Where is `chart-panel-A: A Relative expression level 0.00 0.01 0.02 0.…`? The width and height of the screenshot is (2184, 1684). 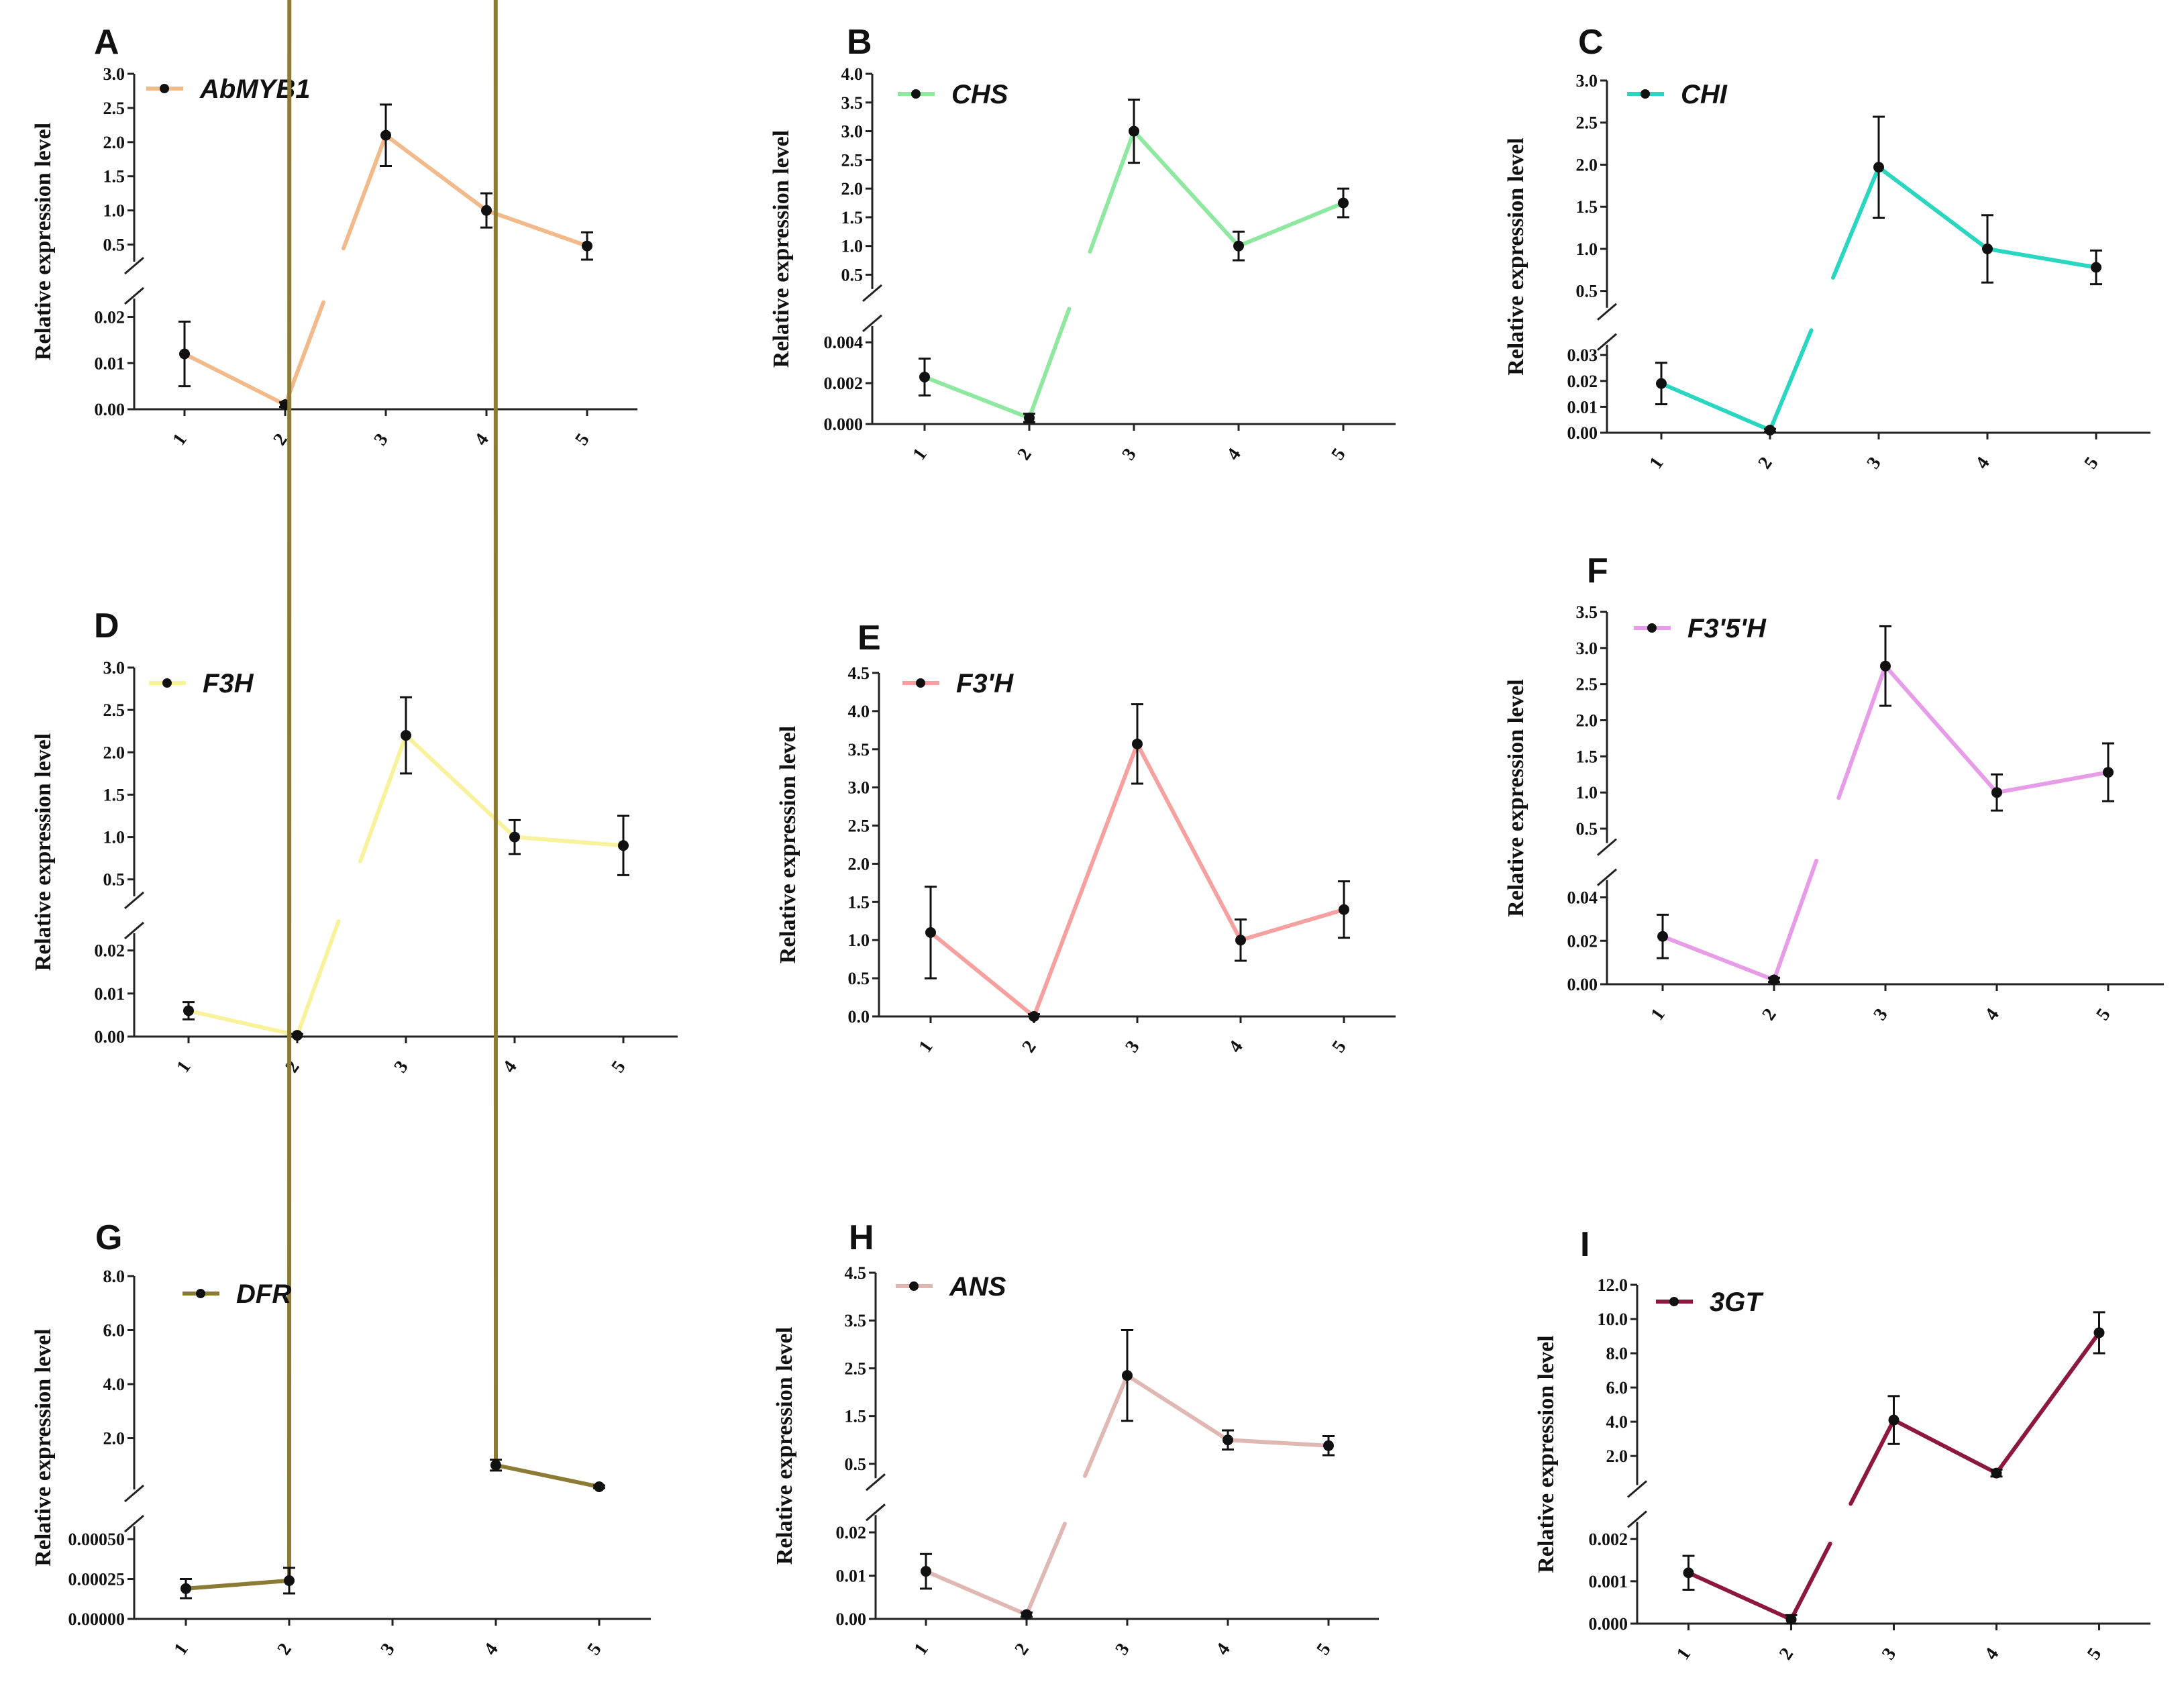
chart-panel-A: A Relative expression level 0.00 0.01 0.02 0.… is located at coordinates (334, 236).